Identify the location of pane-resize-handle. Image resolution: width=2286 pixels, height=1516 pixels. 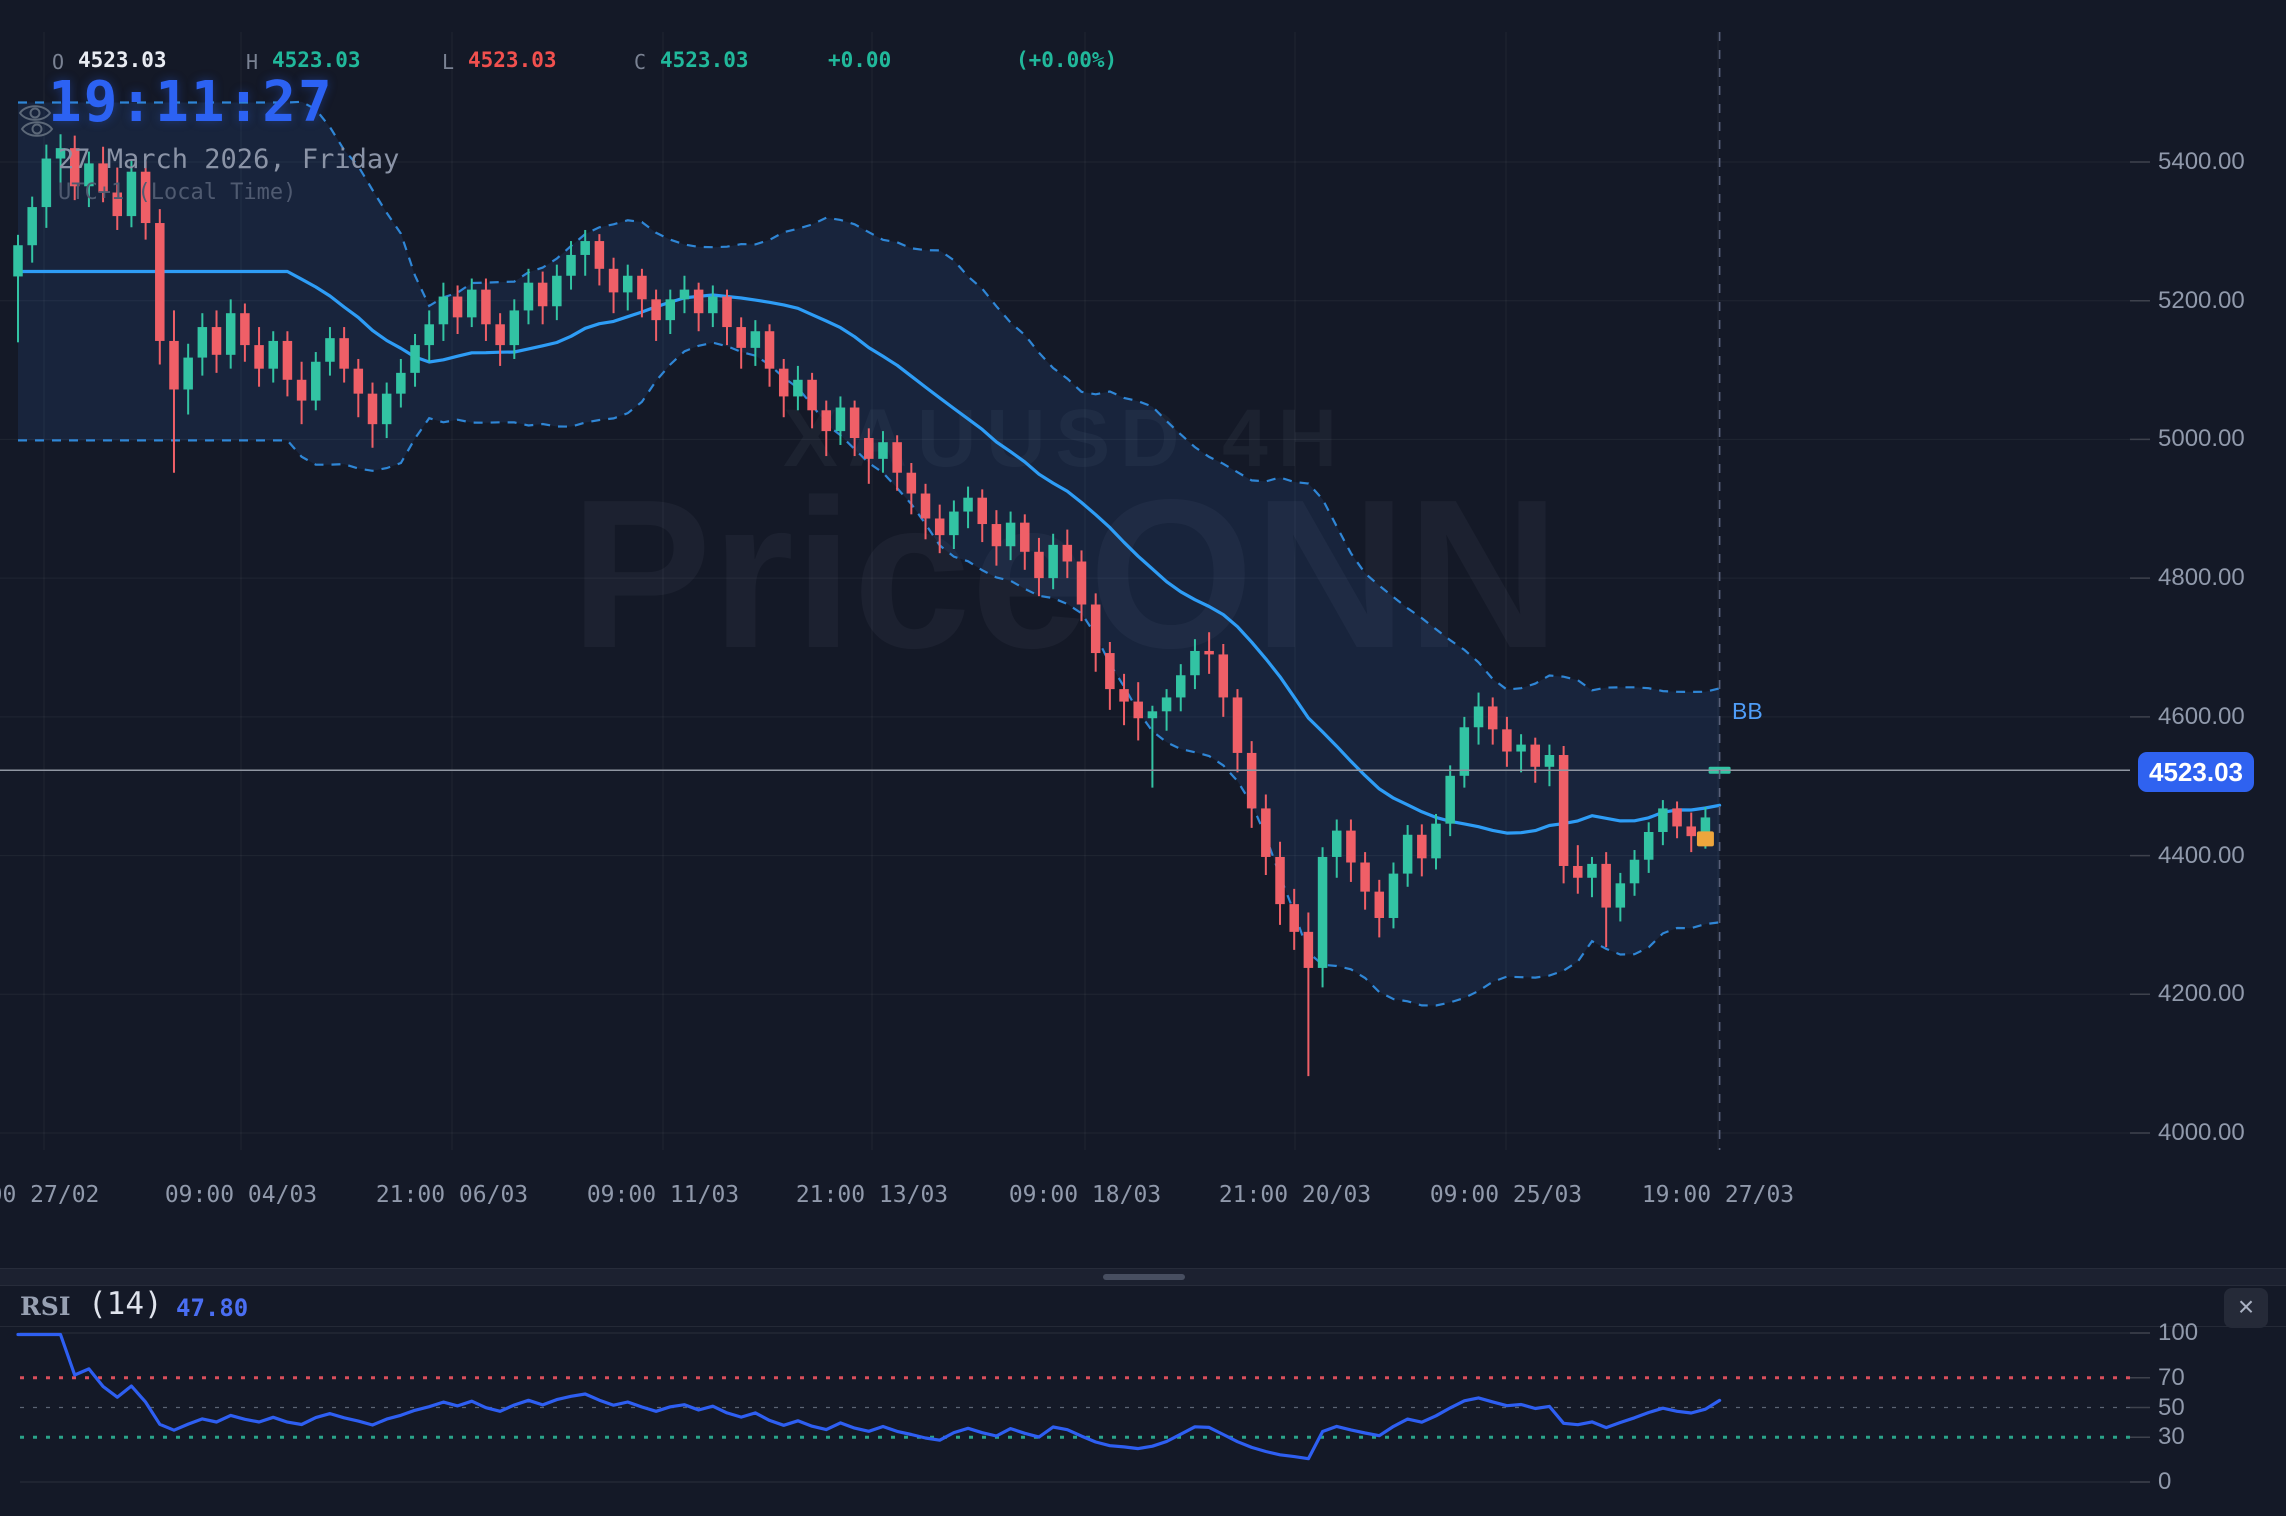
(1144, 1277).